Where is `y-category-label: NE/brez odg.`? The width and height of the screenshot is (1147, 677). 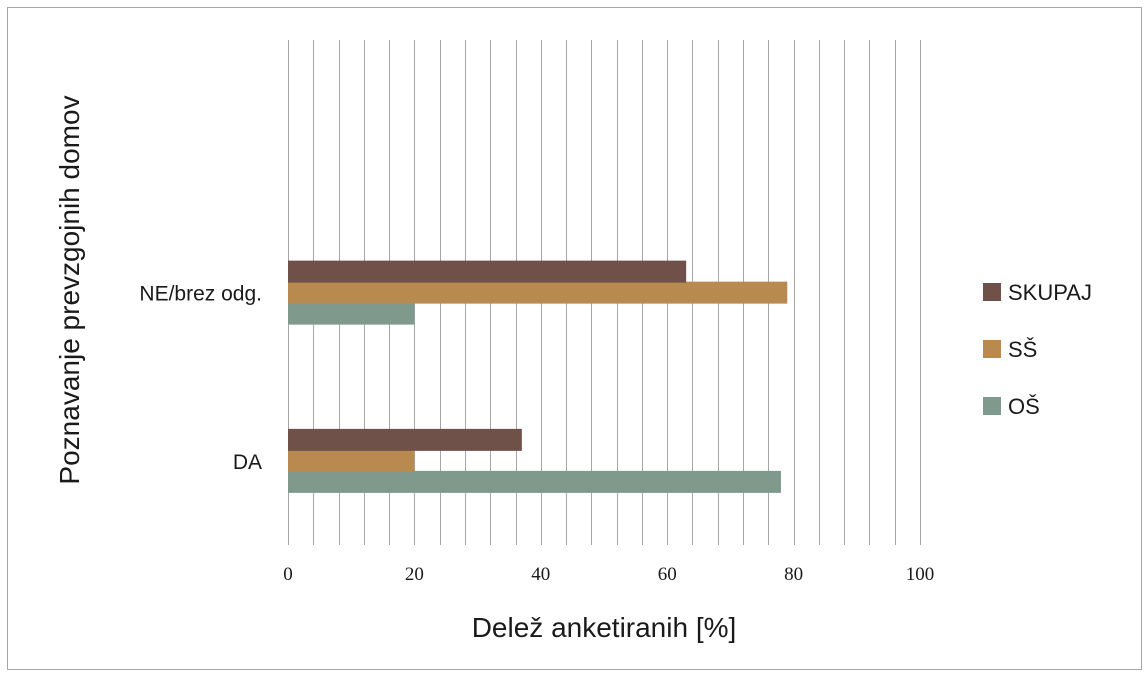 y-category-label: NE/brez odg. is located at coordinates (200, 294).